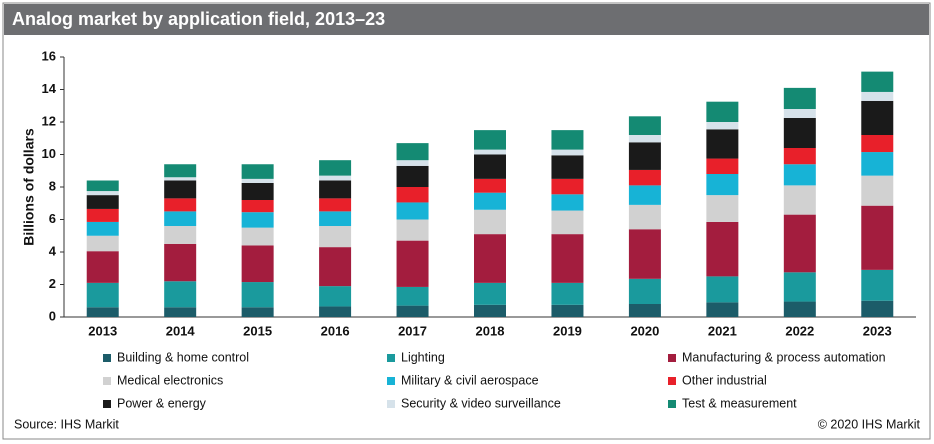 Image resolution: width=934 pixels, height=444 pixels. What do you see at coordinates (53, 250) in the screenshot?
I see `y-tick-label: 4` at bounding box center [53, 250].